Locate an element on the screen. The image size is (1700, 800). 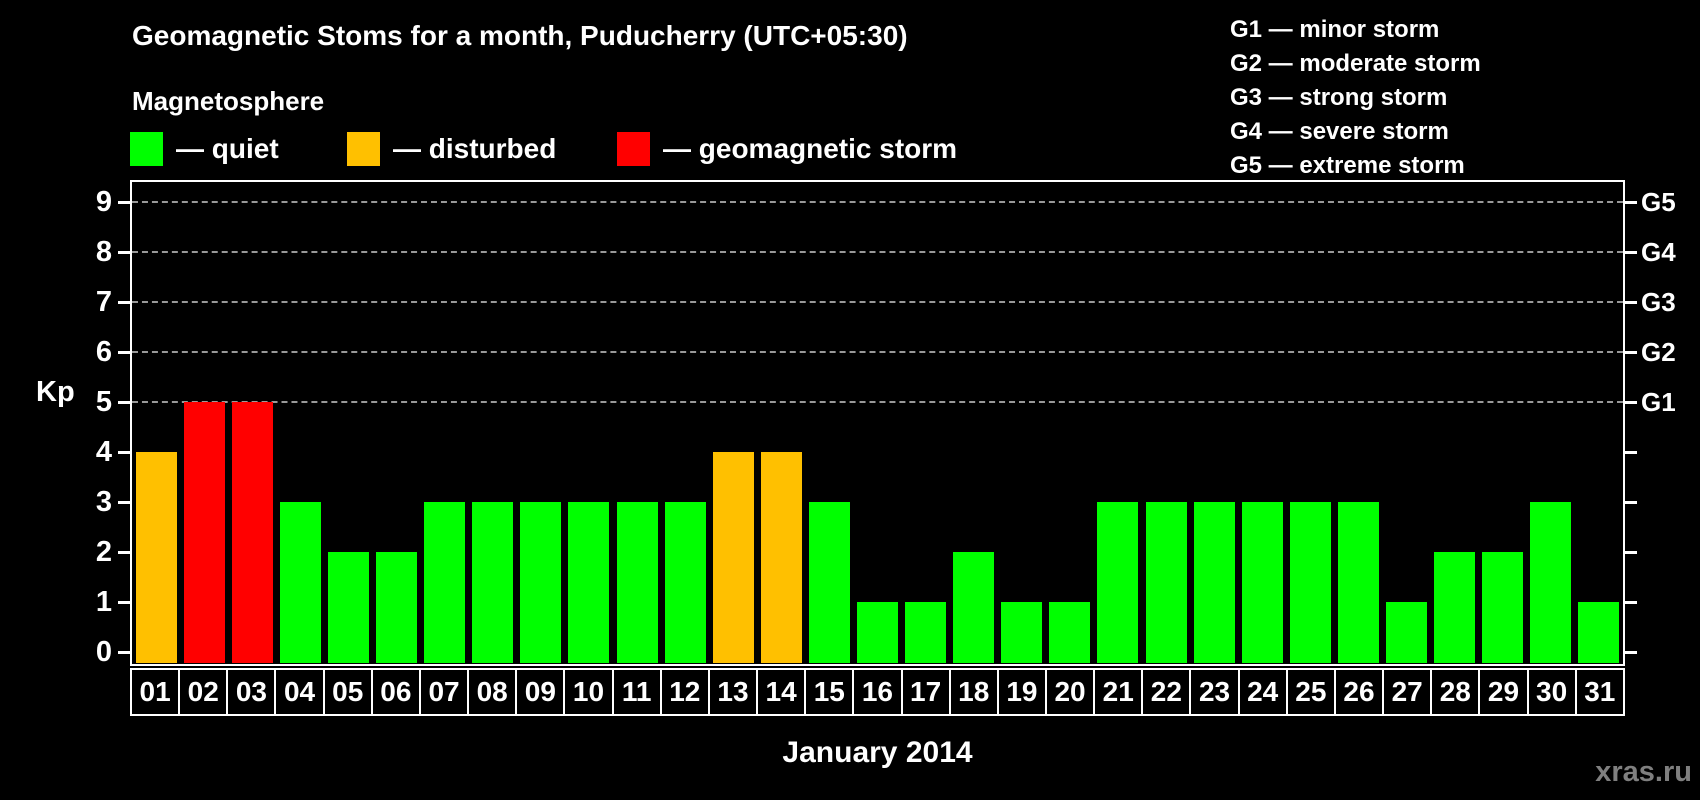
day-label-13: 13 is located at coordinates (731, 692).